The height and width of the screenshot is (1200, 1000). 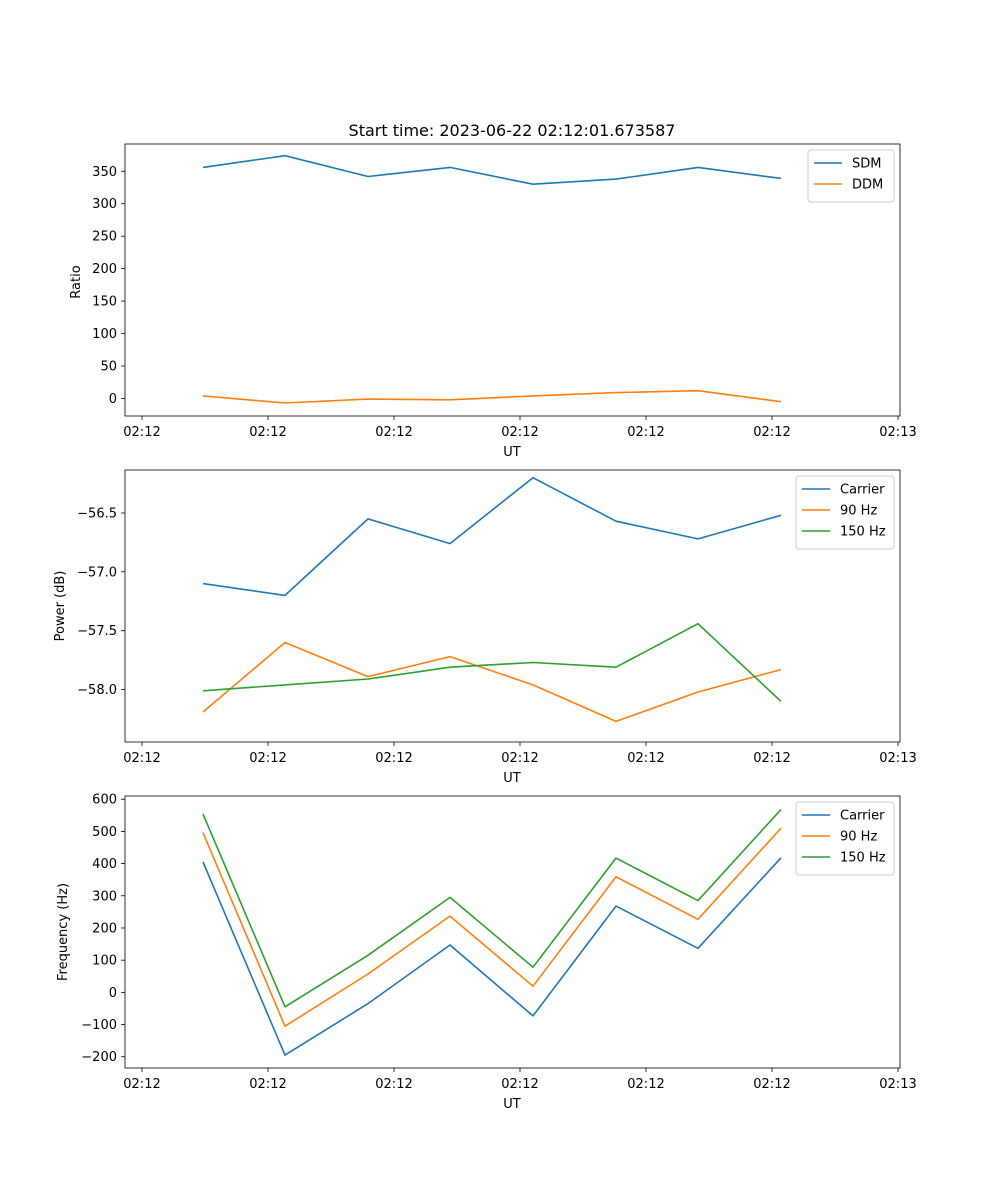 I want to click on series-line-sdm, so click(x=492, y=169).